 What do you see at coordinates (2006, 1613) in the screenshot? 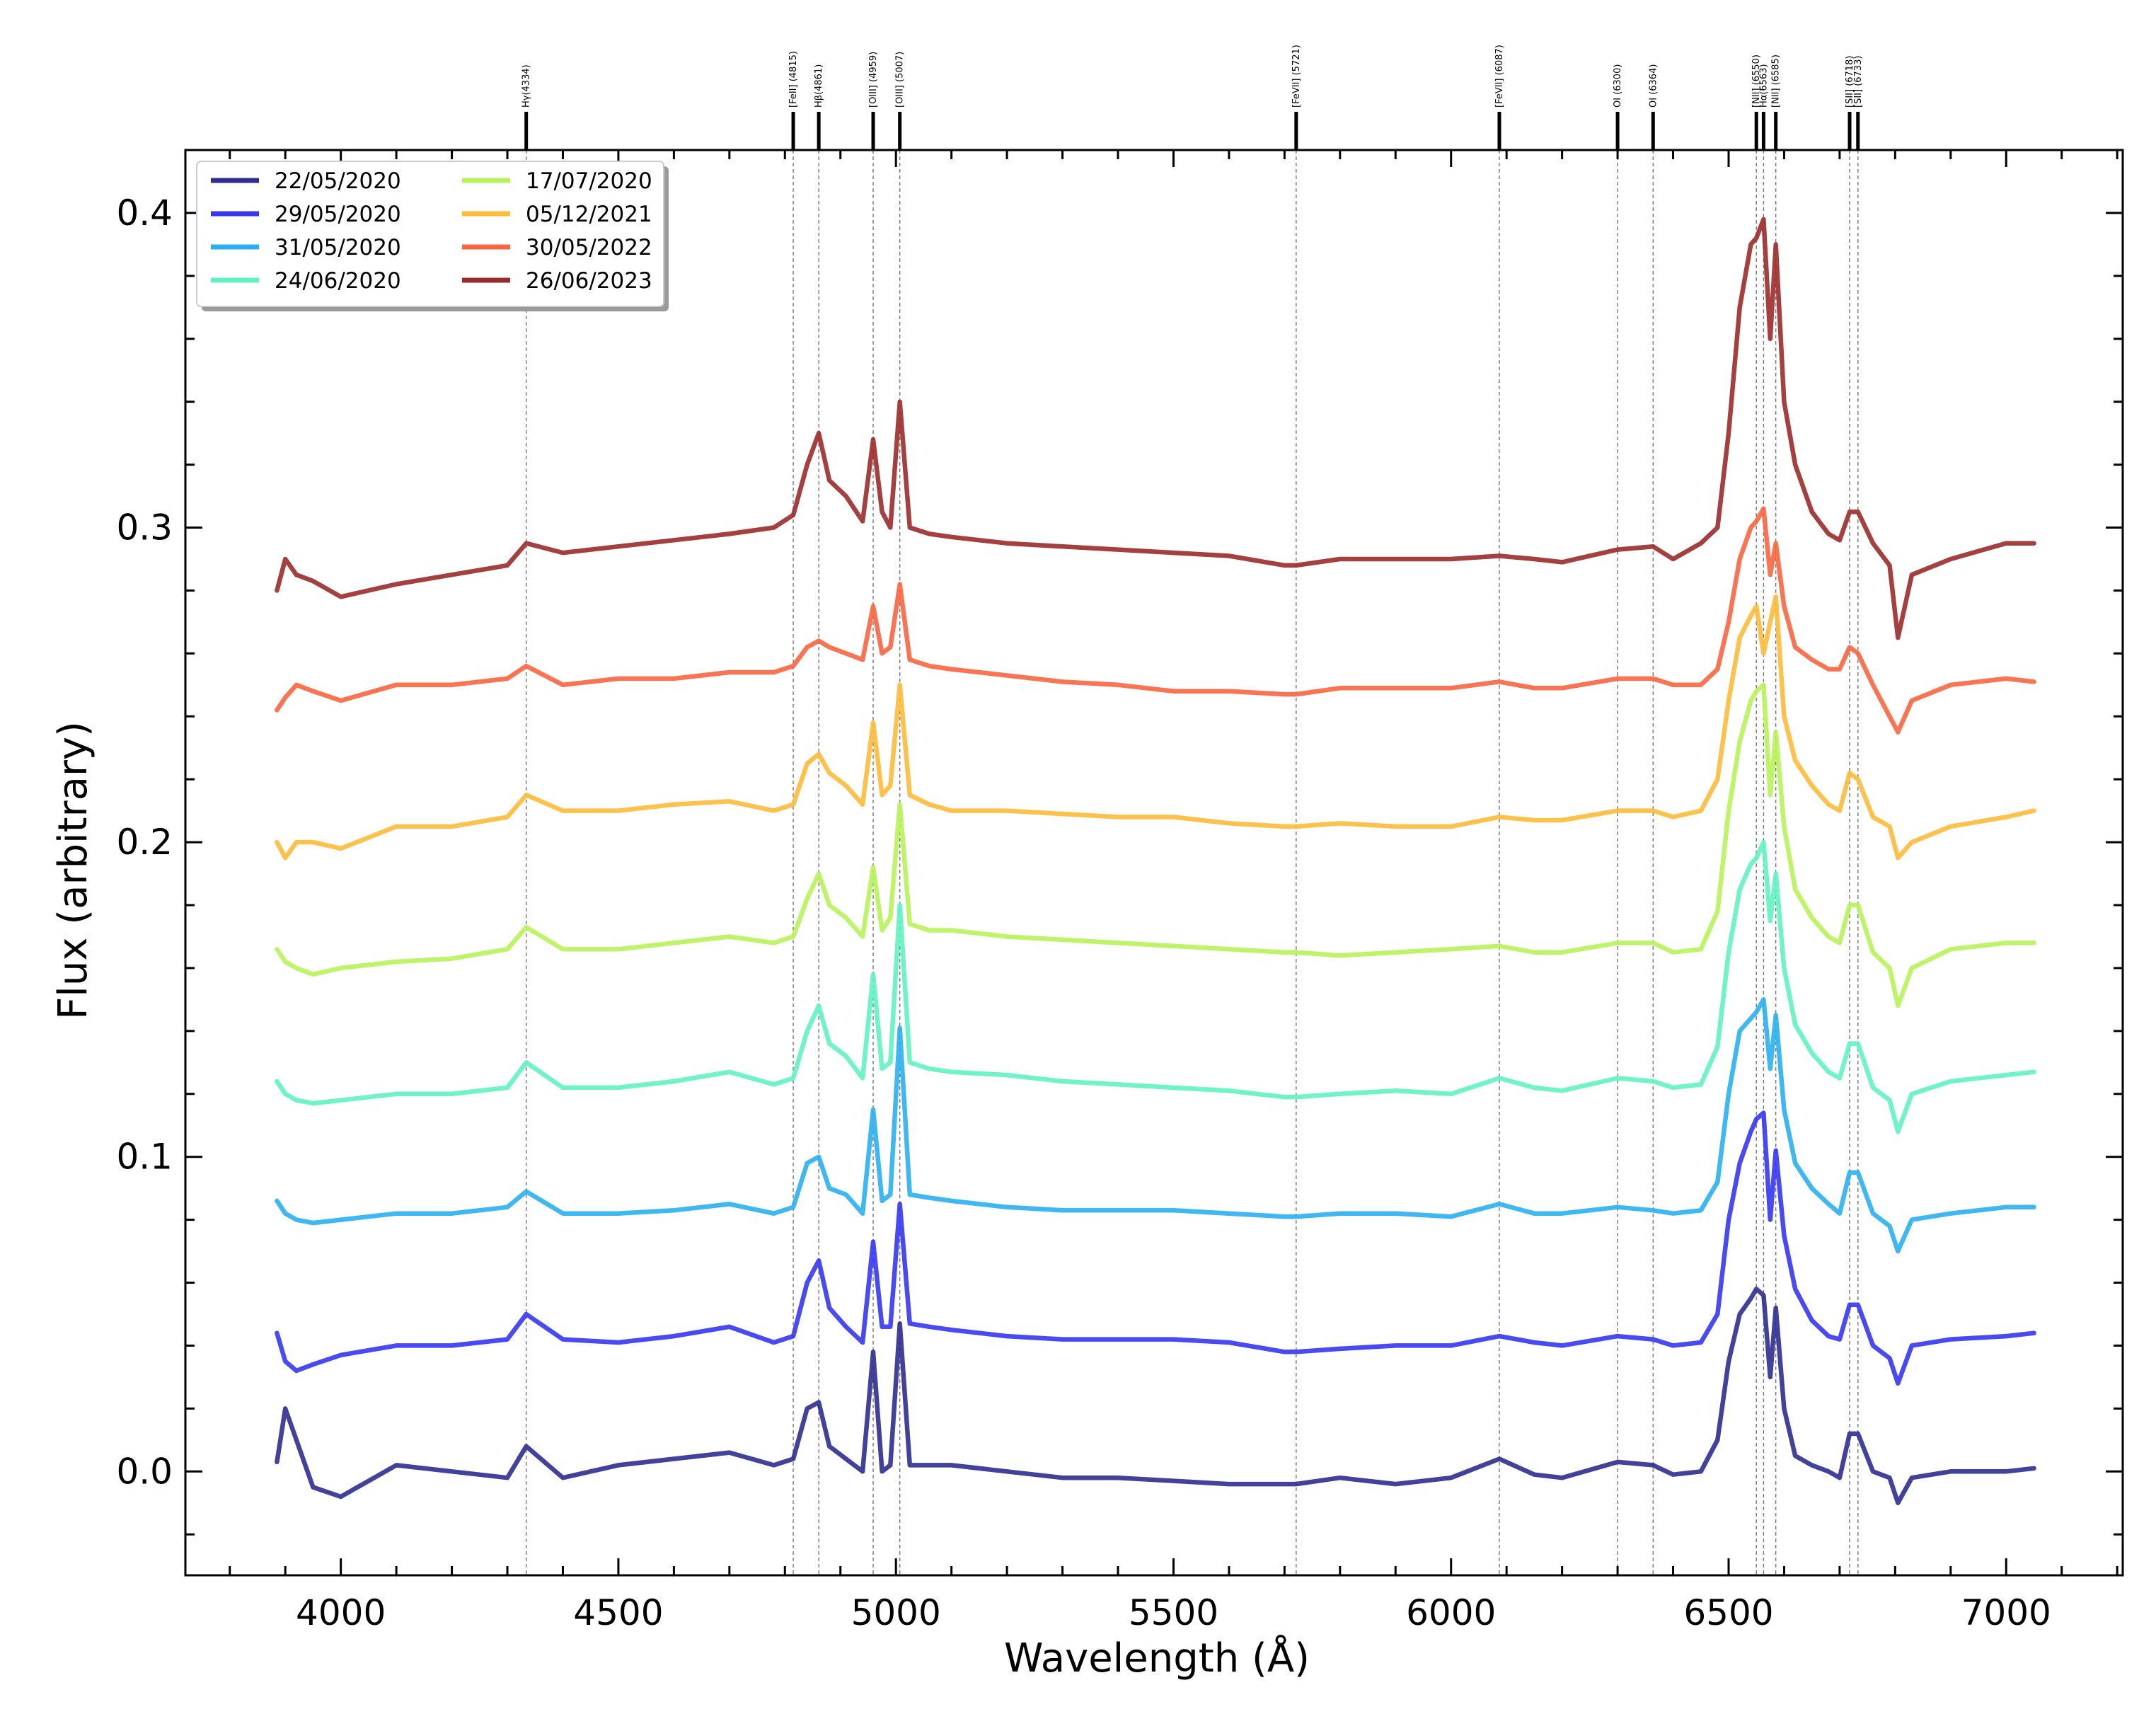
I see `x-tick-label: 7000` at bounding box center [2006, 1613].